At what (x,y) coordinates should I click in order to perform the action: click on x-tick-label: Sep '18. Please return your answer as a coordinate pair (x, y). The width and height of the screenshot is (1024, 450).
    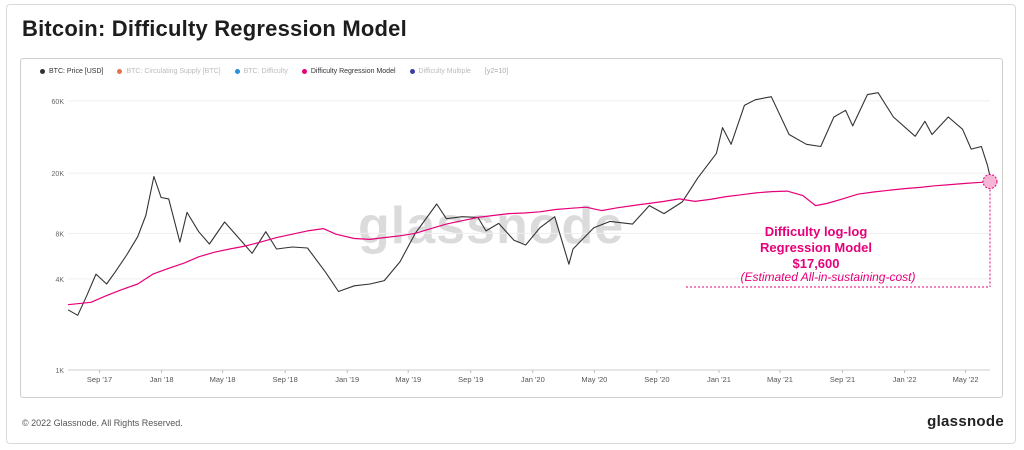
    Looking at the image, I should click on (285, 379).